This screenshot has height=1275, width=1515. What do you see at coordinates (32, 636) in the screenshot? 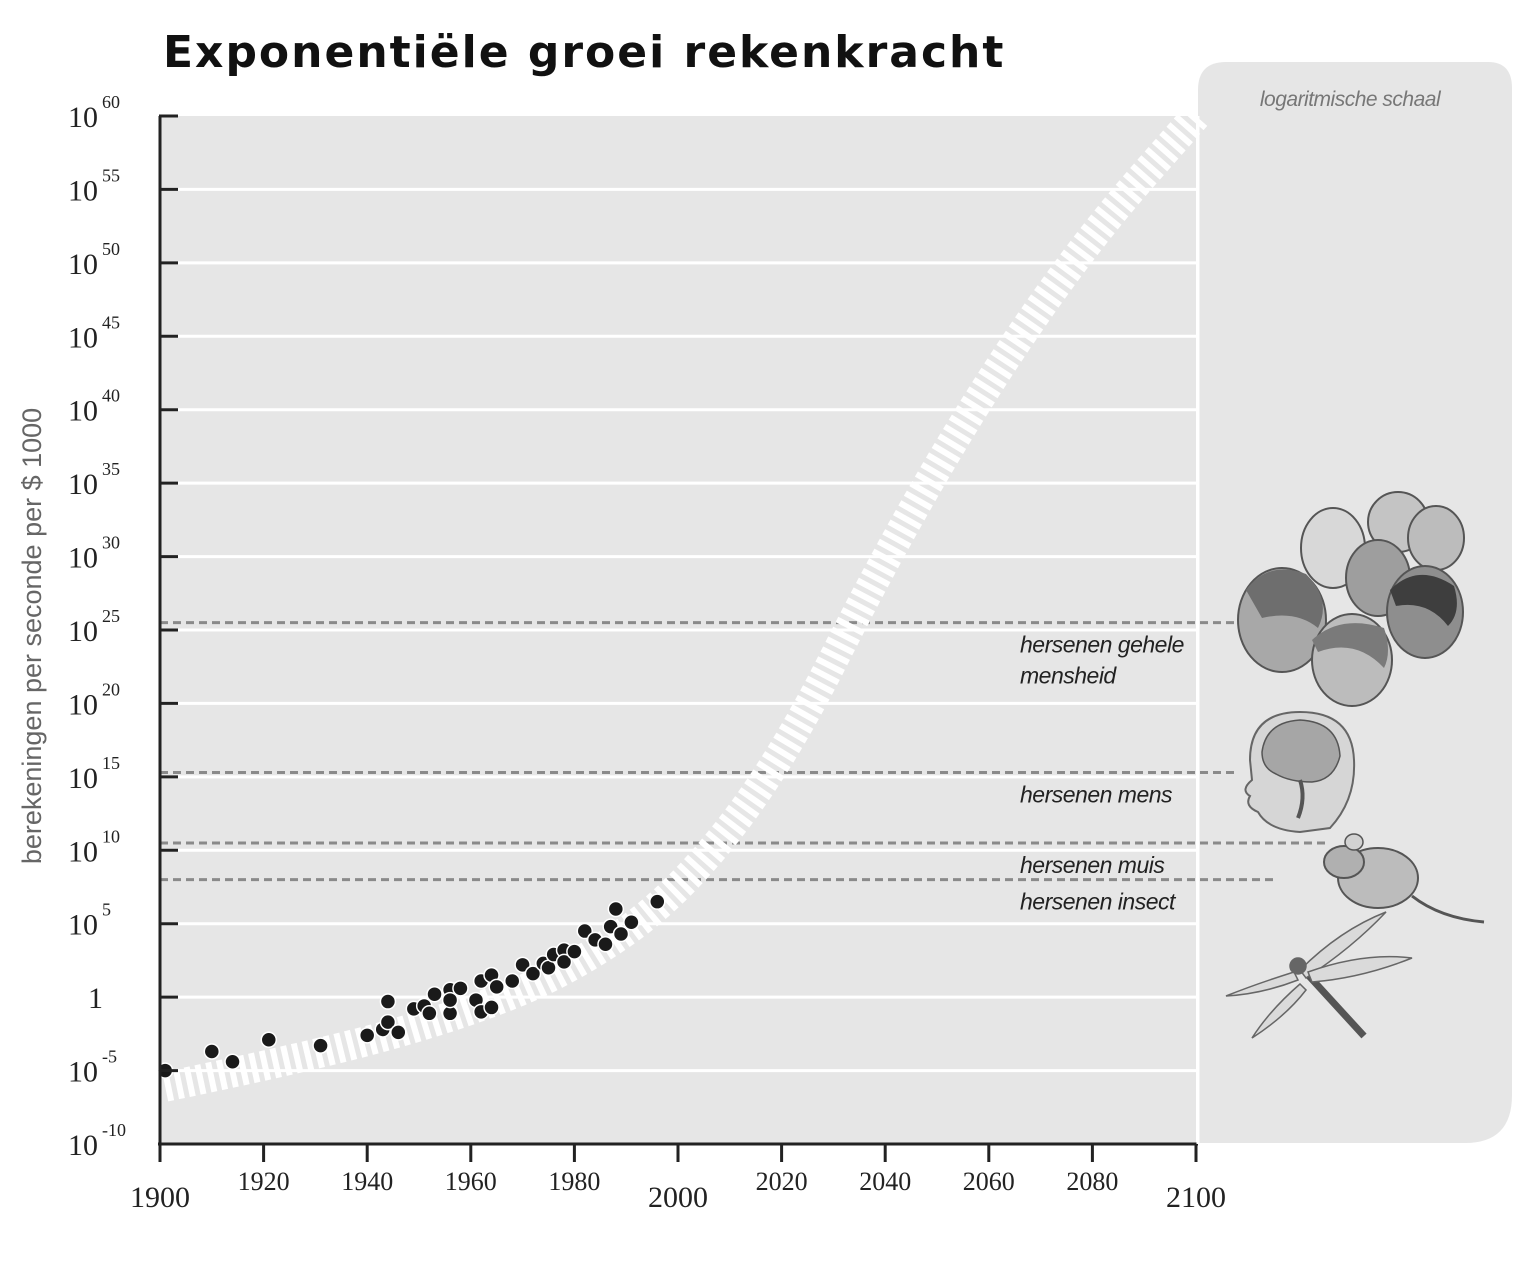
I see `y-axis-label: berekeningen per seconde per $ 1000` at bounding box center [32, 636].